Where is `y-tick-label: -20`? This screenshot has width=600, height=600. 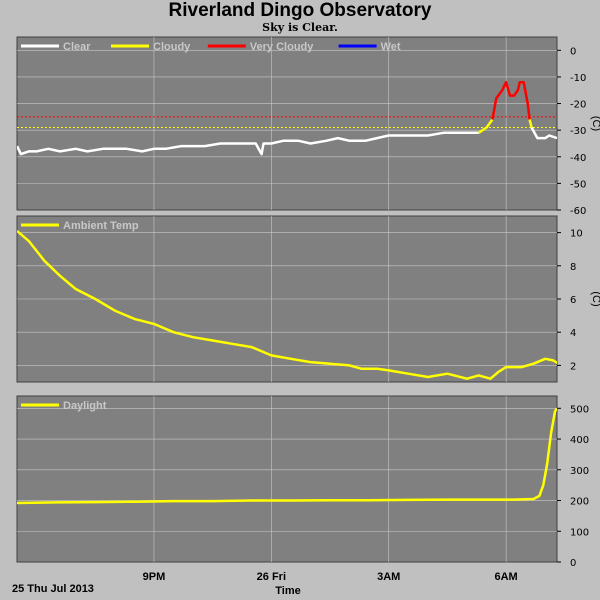
y-tick-label: -20 is located at coordinates (578, 105).